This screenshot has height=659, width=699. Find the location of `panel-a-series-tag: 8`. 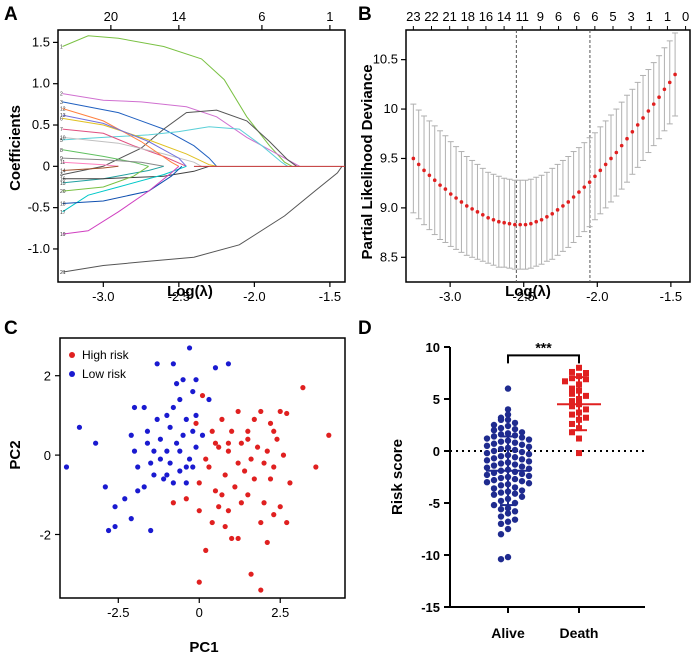

panel-a-series-tag: 8 is located at coordinates (61, 151).